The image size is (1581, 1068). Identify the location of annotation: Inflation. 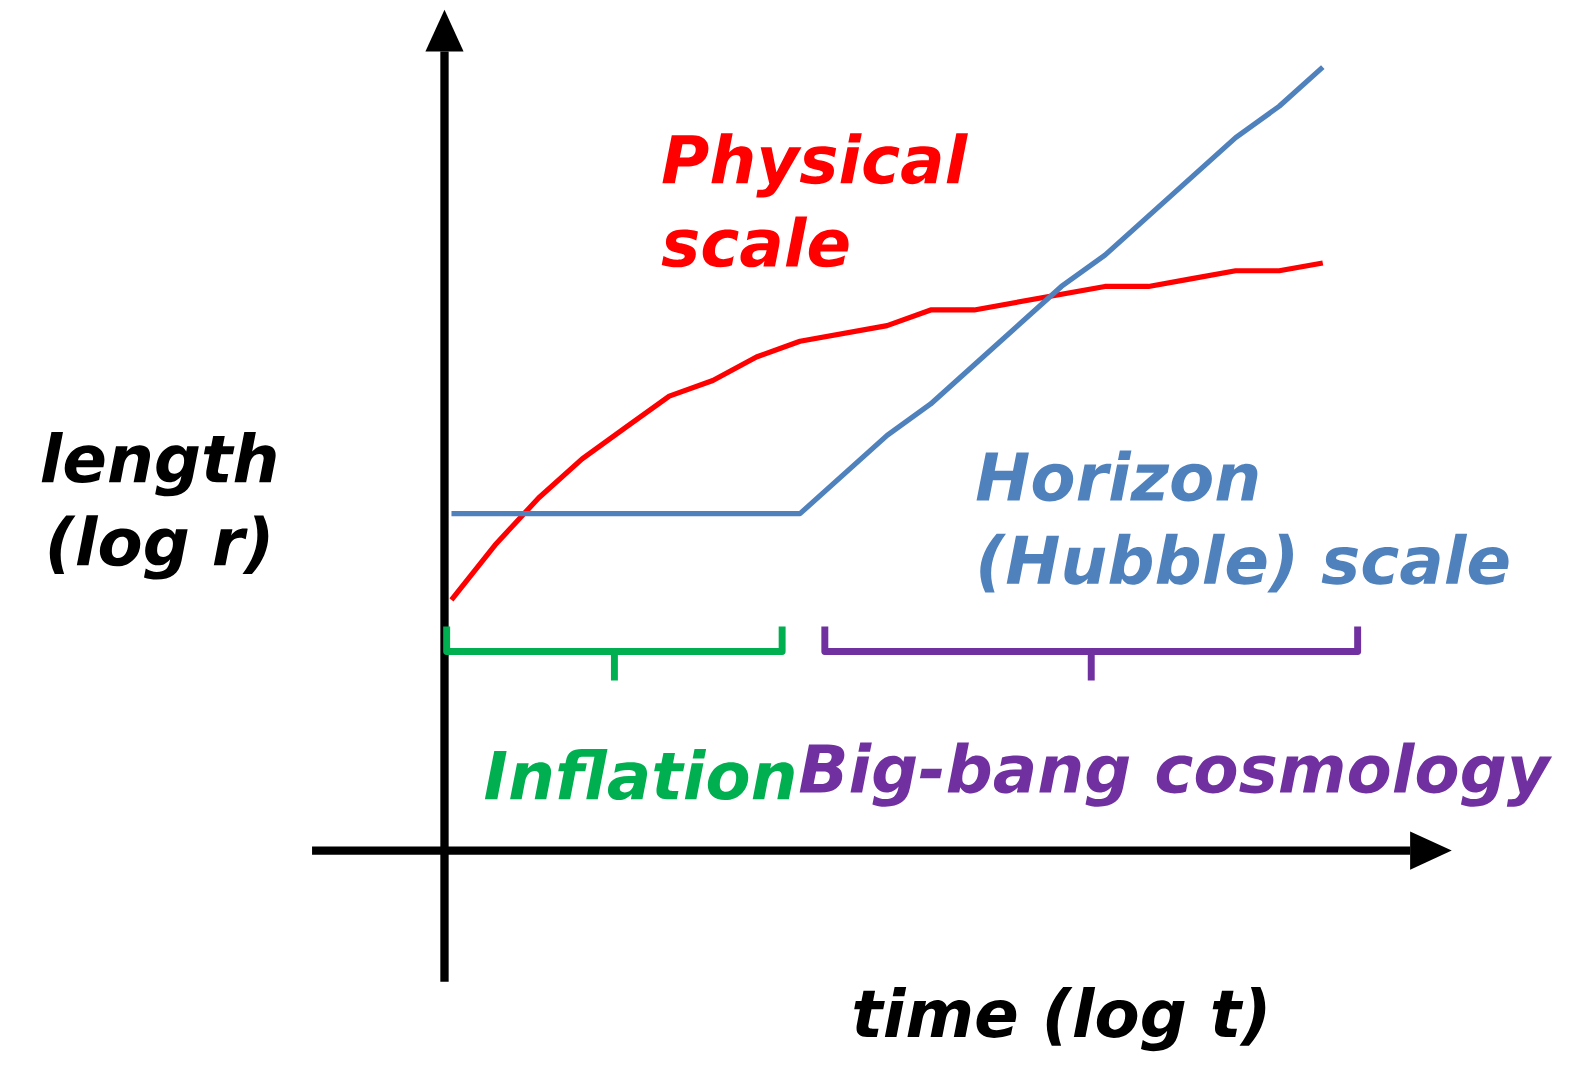
(639, 775).